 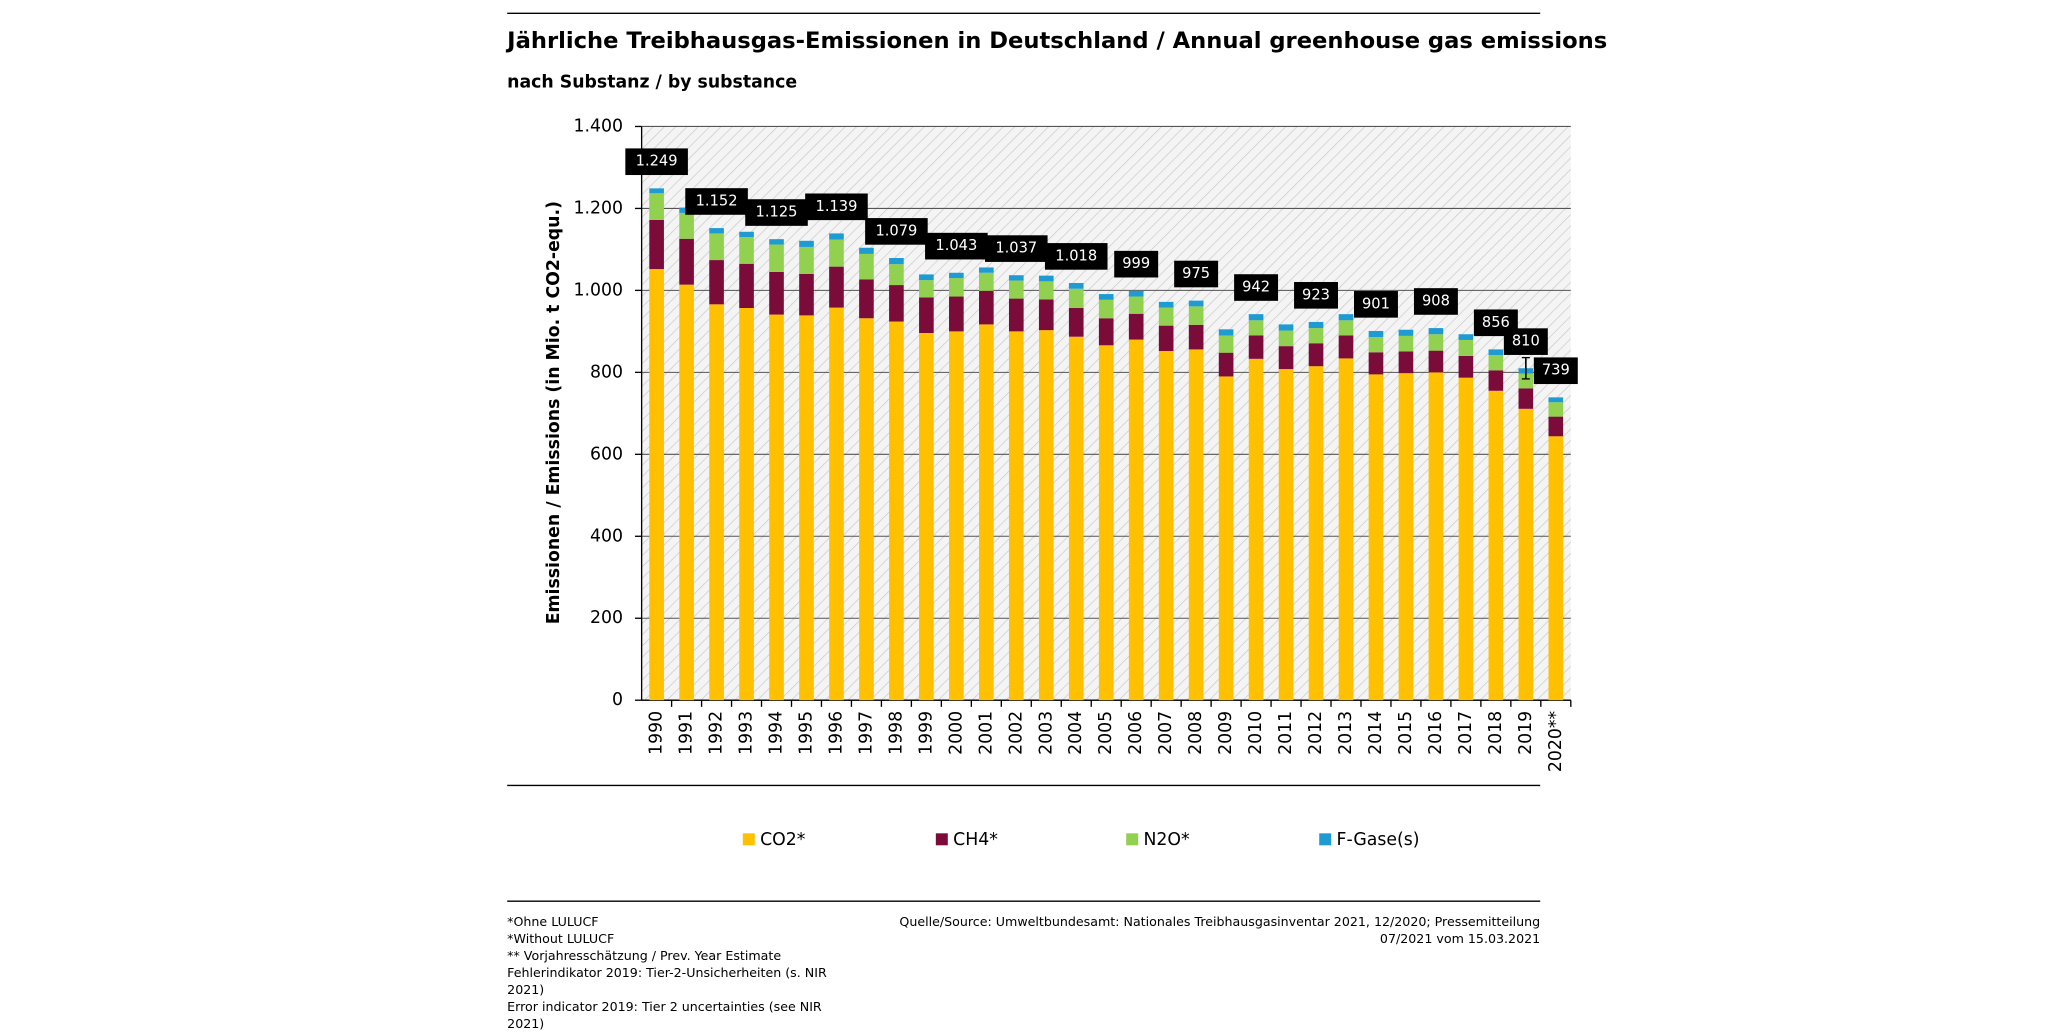 What do you see at coordinates (956, 245) in the screenshot?
I see `total-label: 1.043` at bounding box center [956, 245].